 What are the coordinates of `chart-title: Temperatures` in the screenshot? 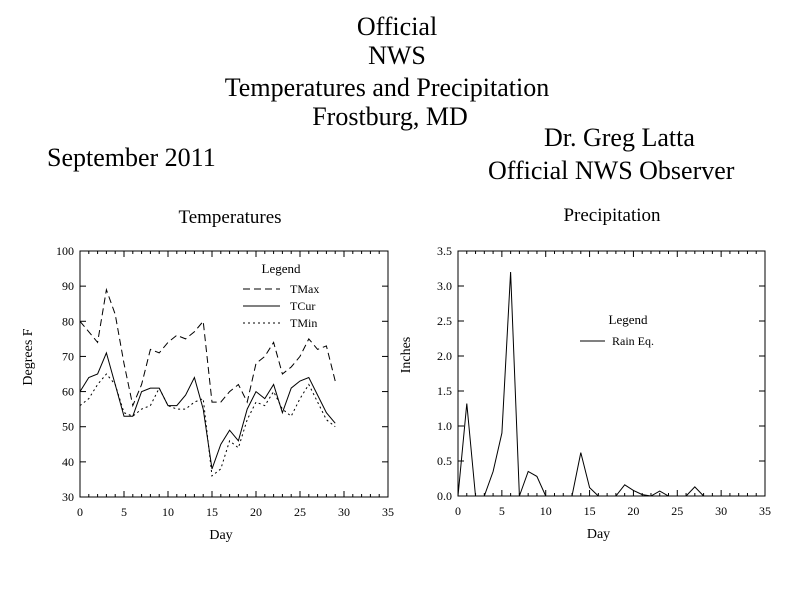 It's located at (229, 217).